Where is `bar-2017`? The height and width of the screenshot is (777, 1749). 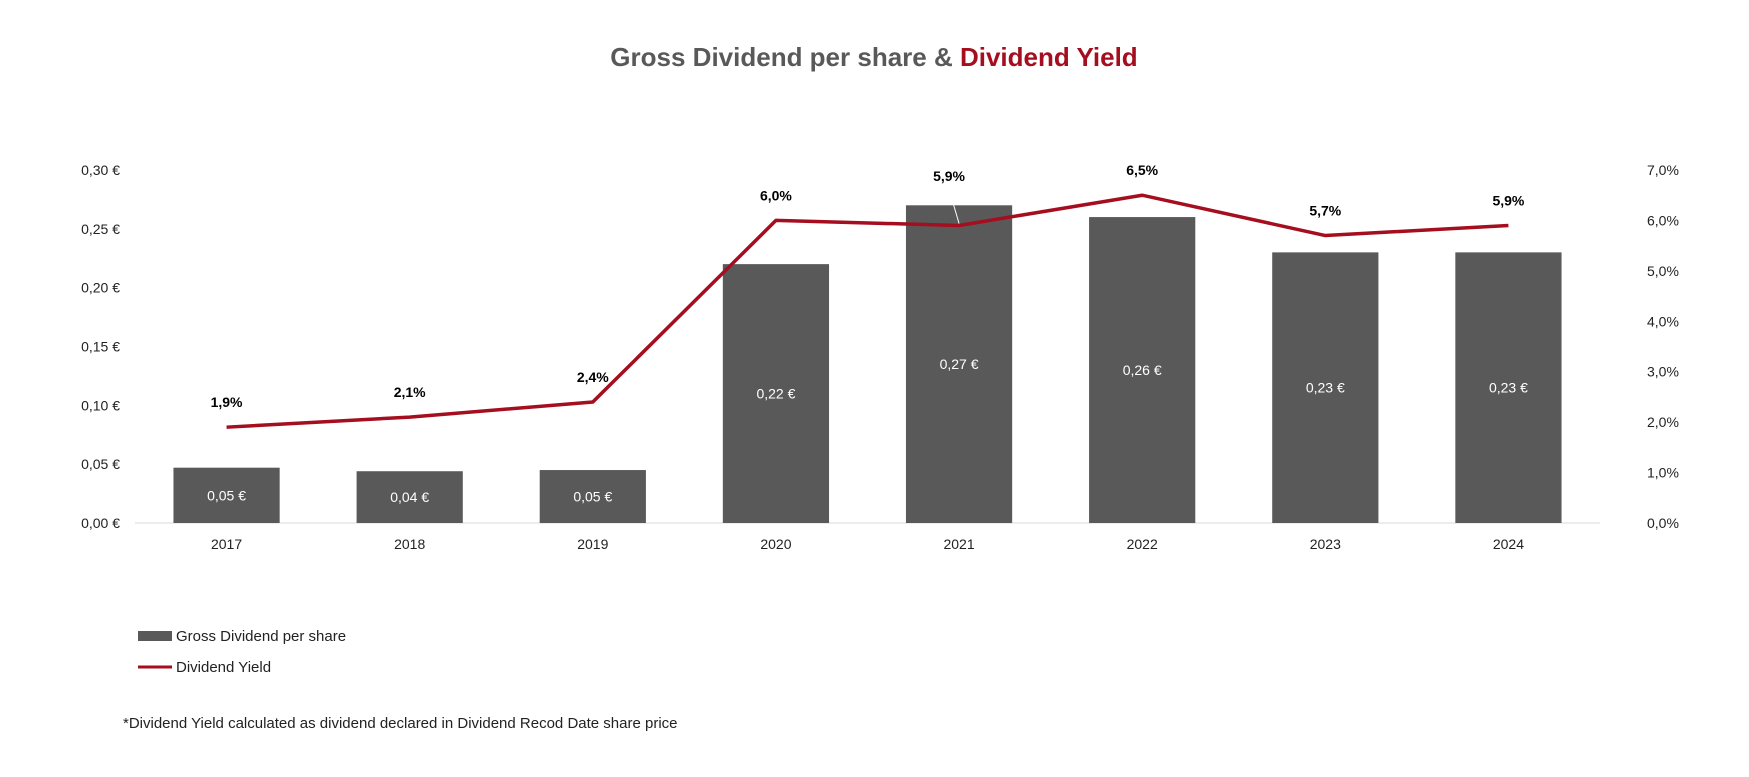 bar-2017 is located at coordinates (226, 495).